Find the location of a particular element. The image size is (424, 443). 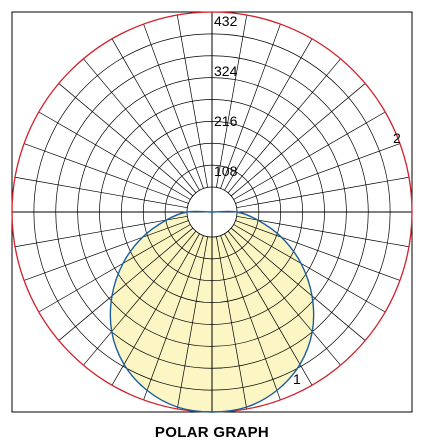

radial-tick-label: 108 is located at coordinates (226, 171).